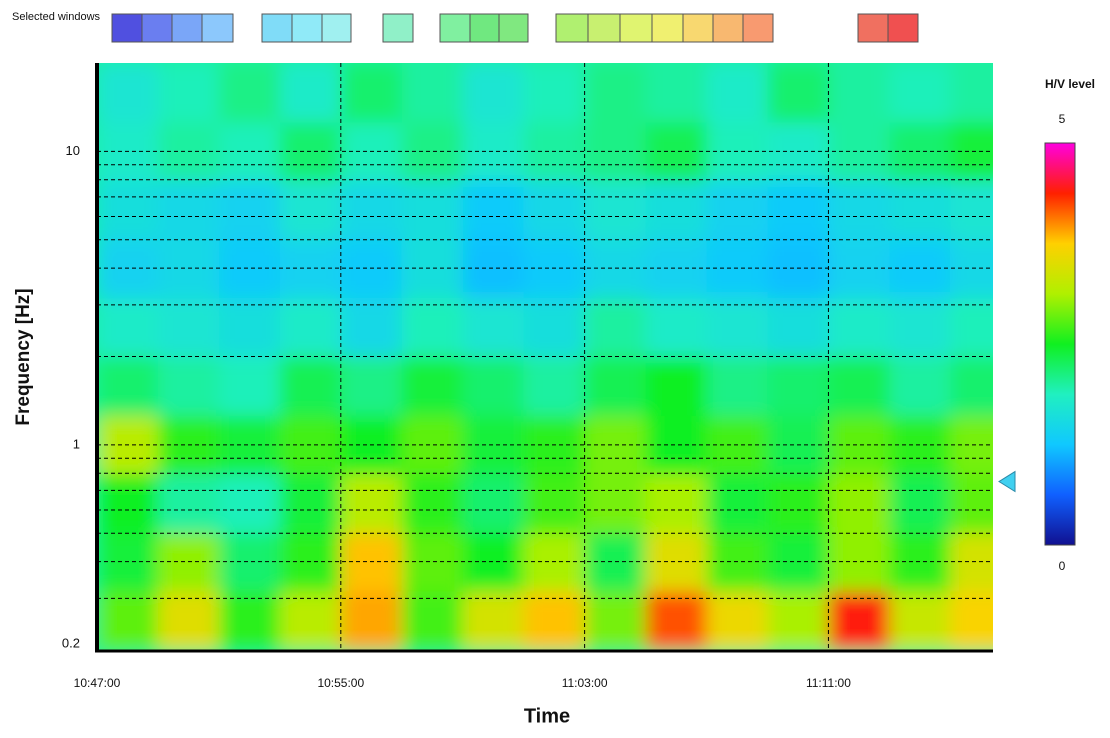 The height and width of the screenshot is (738, 1110). What do you see at coordinates (76, 443) in the screenshot?
I see `y-tick-label: 1` at bounding box center [76, 443].